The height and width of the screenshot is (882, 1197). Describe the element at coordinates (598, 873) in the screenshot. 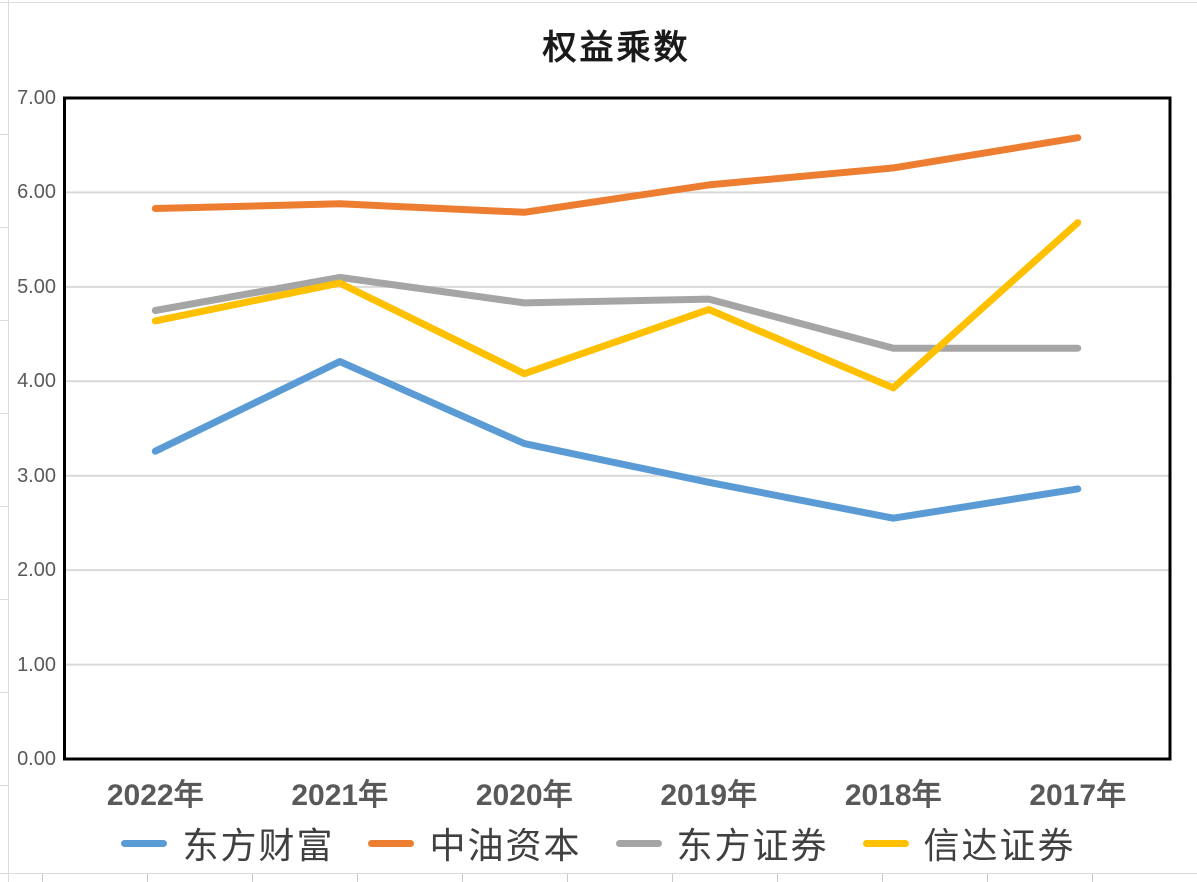

I see `spreadsheet-gridline-bottom` at that location.